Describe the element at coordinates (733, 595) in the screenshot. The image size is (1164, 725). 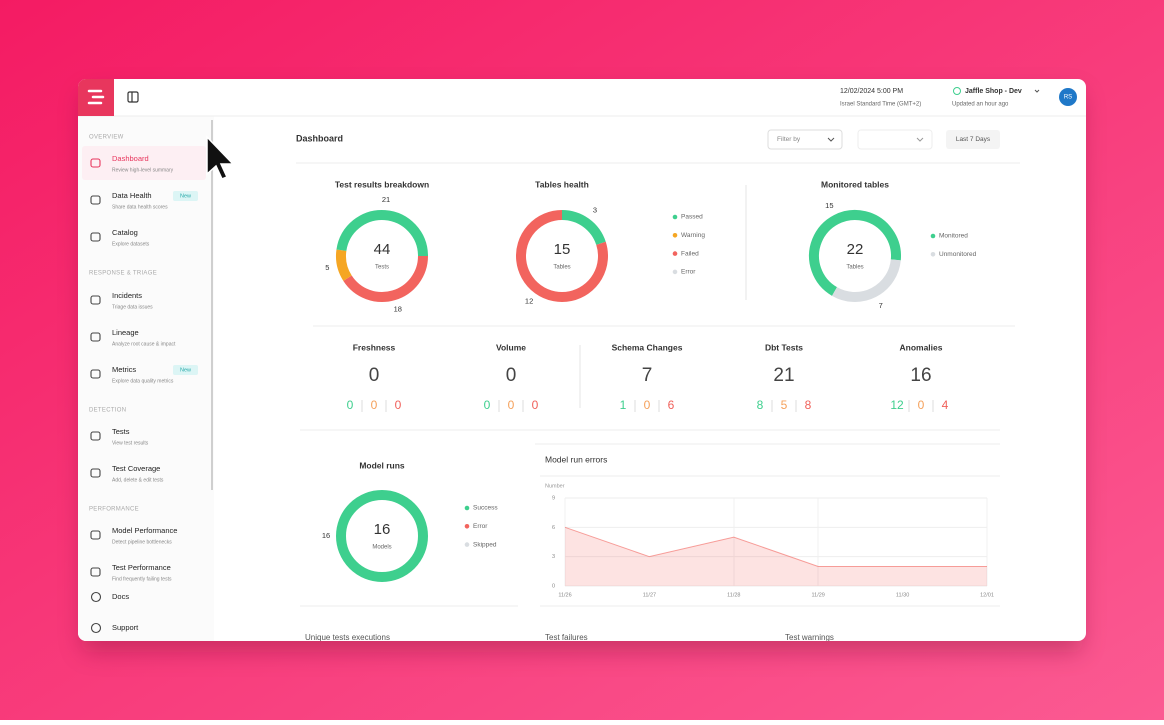
I see `x-tick-label: 11/28` at that location.